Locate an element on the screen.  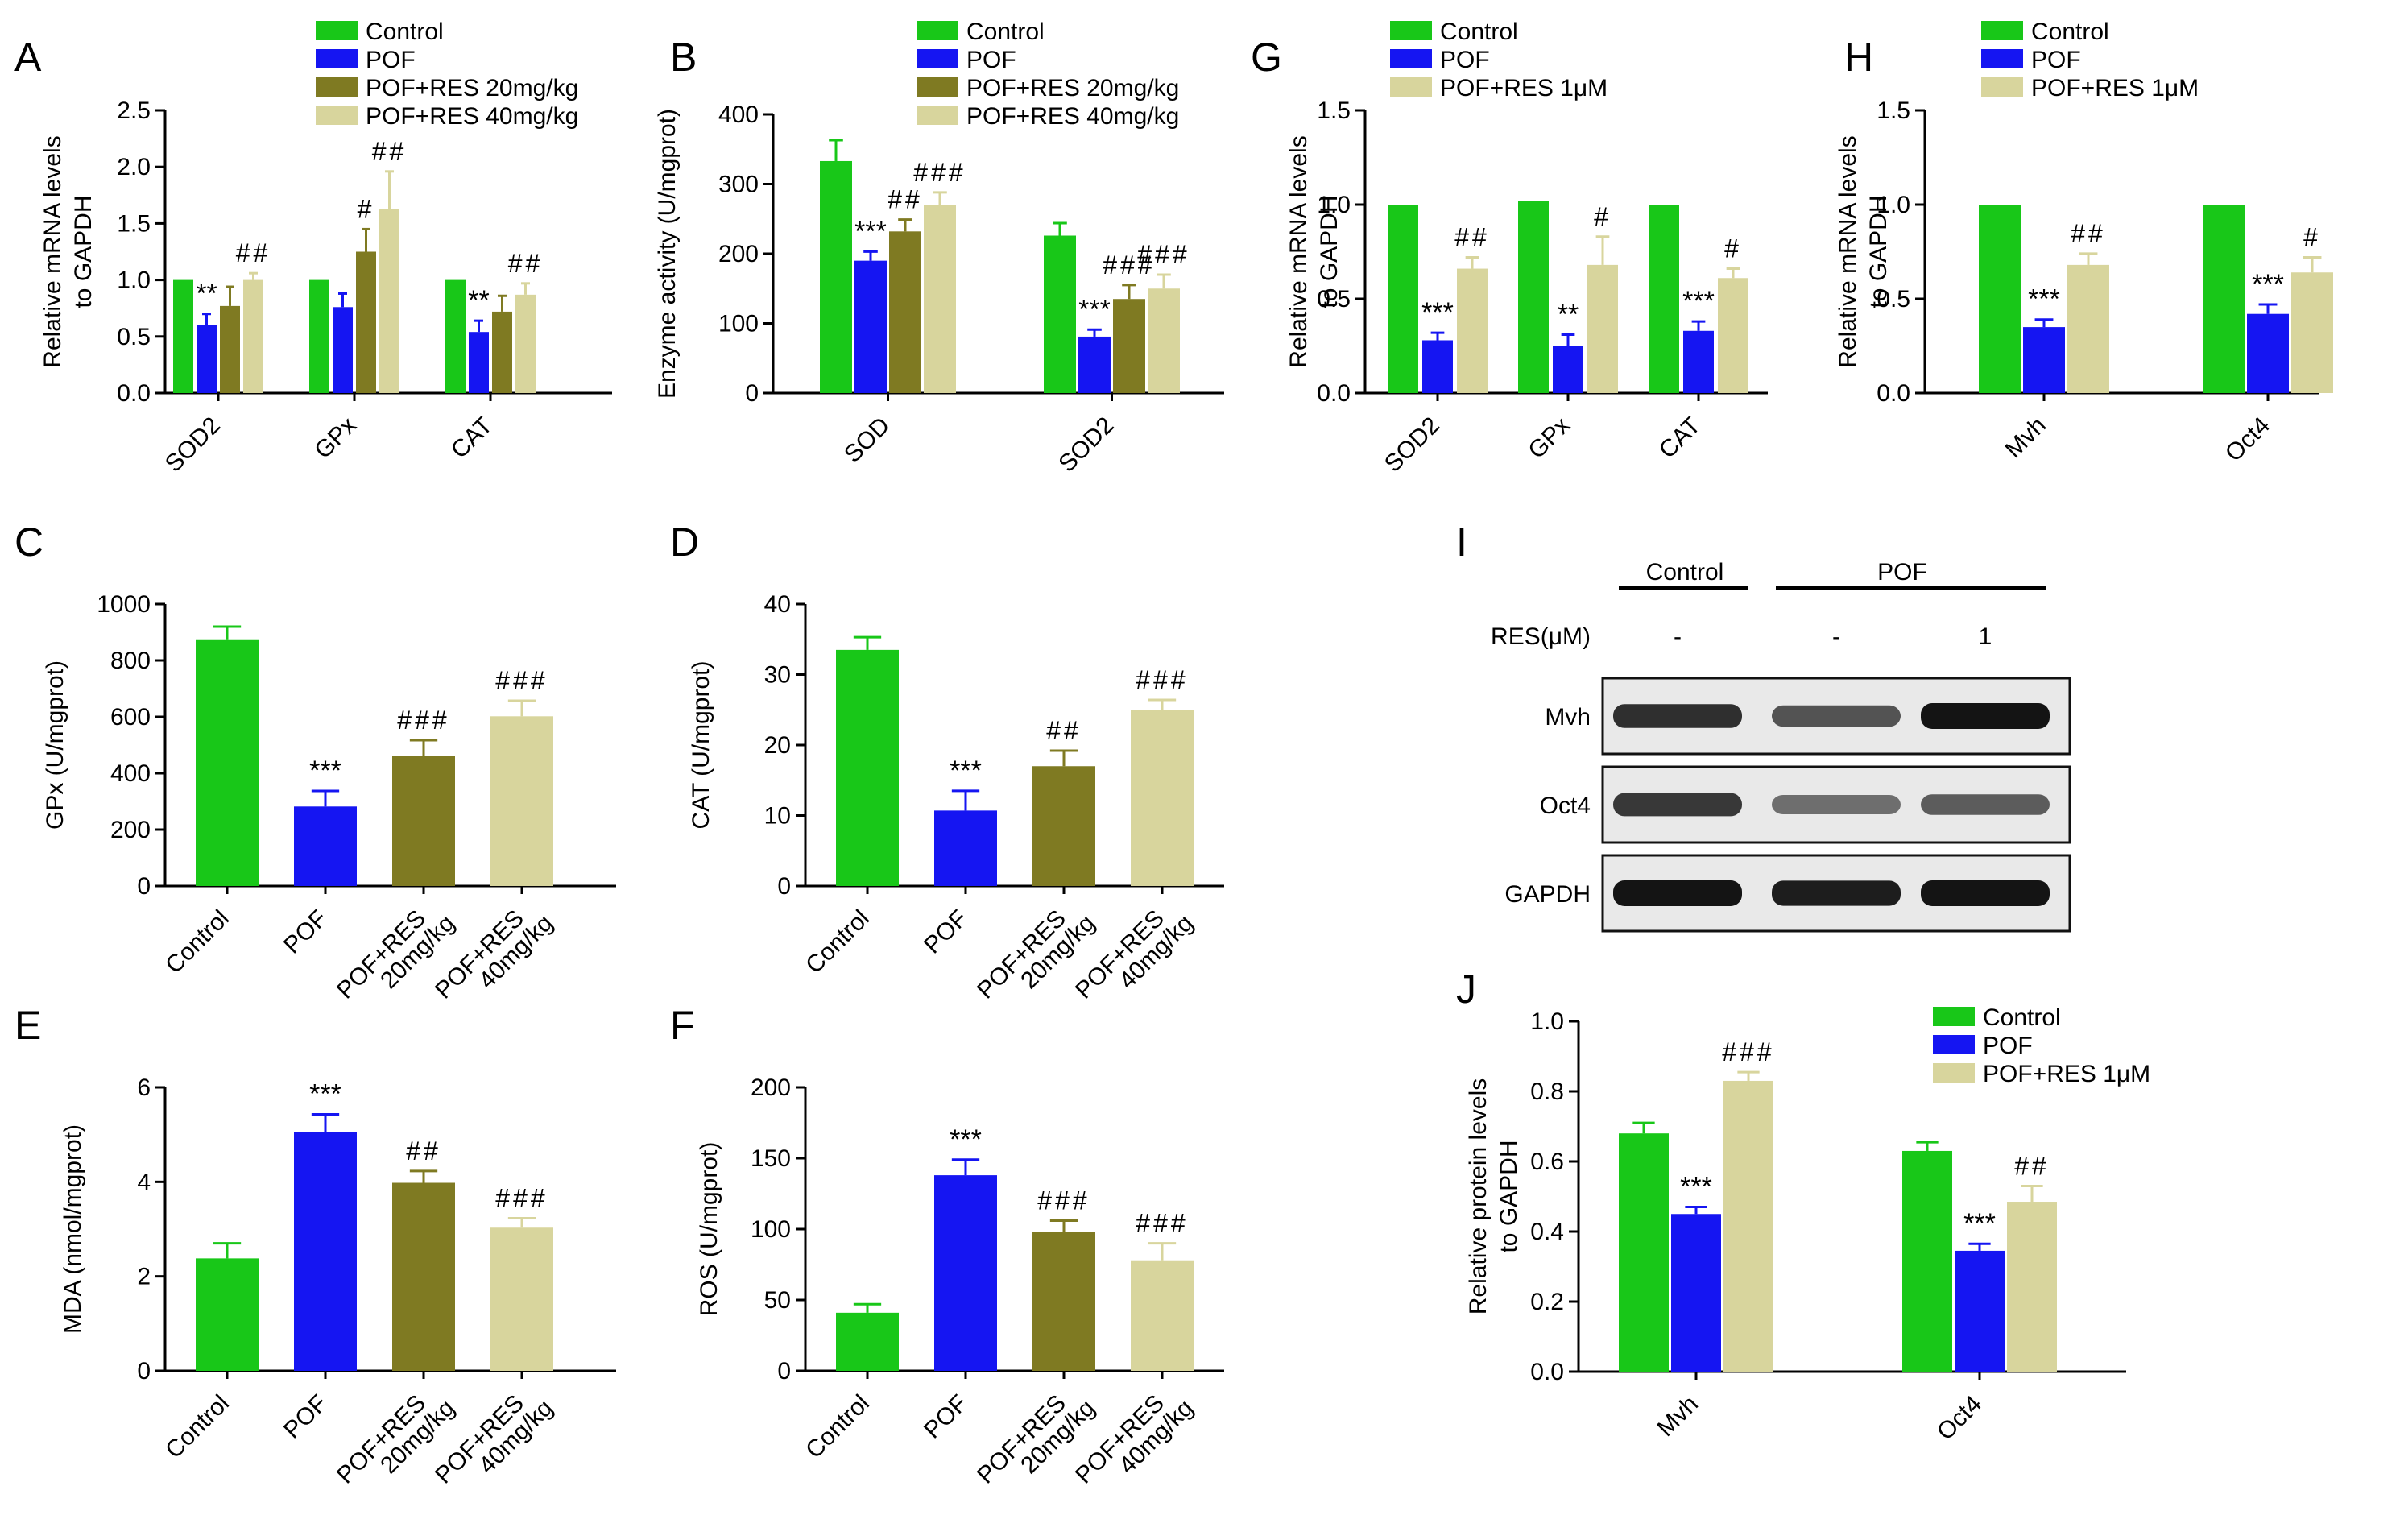
x-tick-label: Control is located at coordinates (838, 942).